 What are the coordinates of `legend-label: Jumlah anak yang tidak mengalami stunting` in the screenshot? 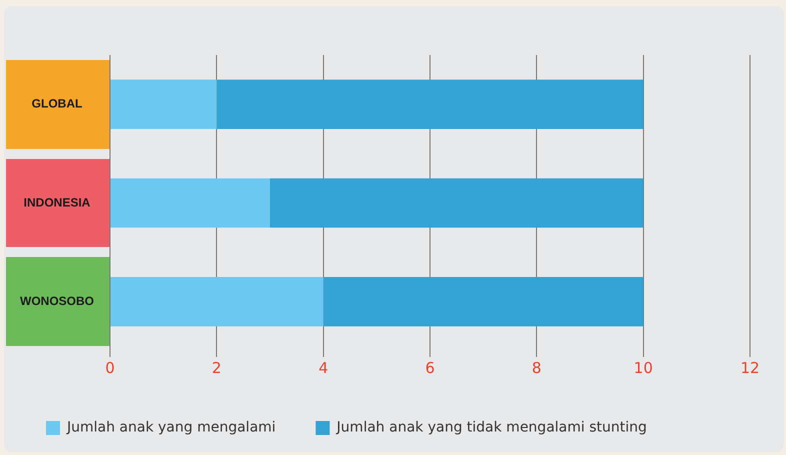 It's located at (491, 428).